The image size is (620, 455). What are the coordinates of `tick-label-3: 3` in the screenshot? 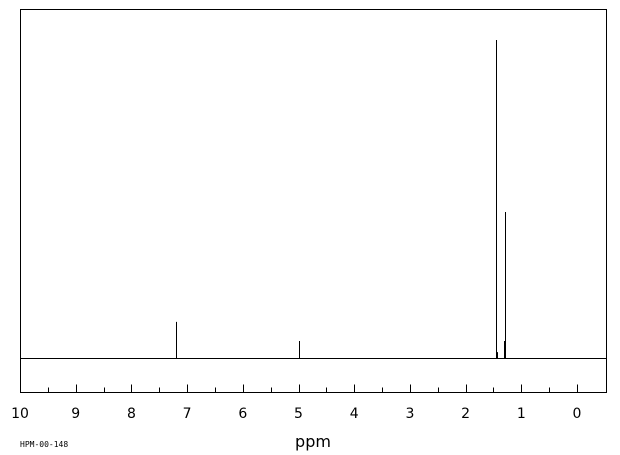 It's located at (409, 414).